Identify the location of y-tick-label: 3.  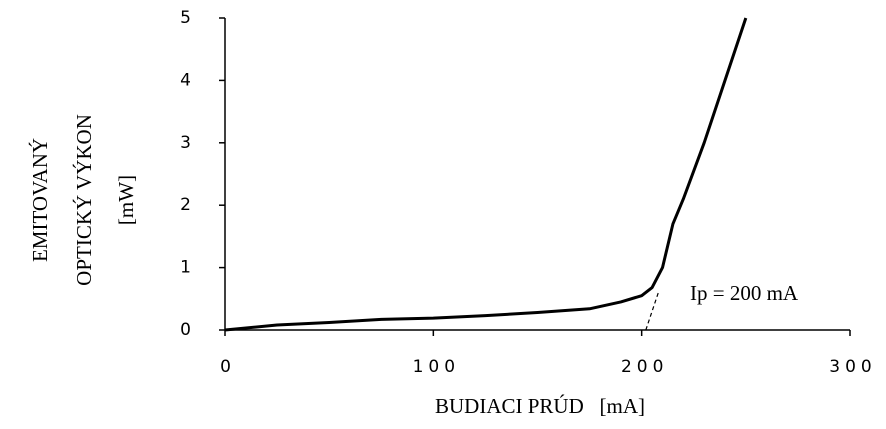
(188, 143).